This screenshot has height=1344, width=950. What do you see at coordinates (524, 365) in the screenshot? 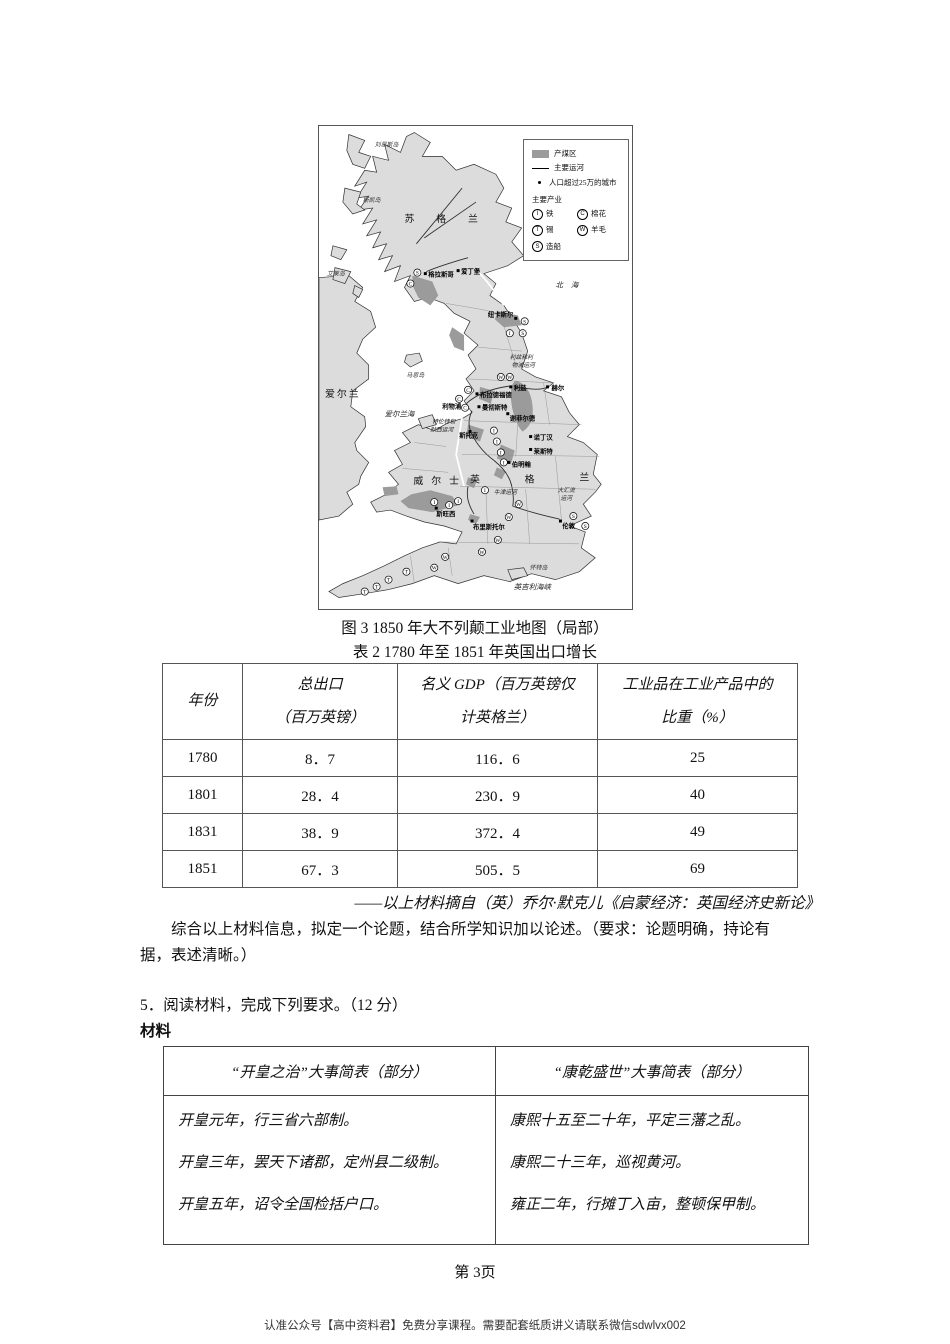
I see `map-label-canal: 物浦运河` at bounding box center [524, 365].